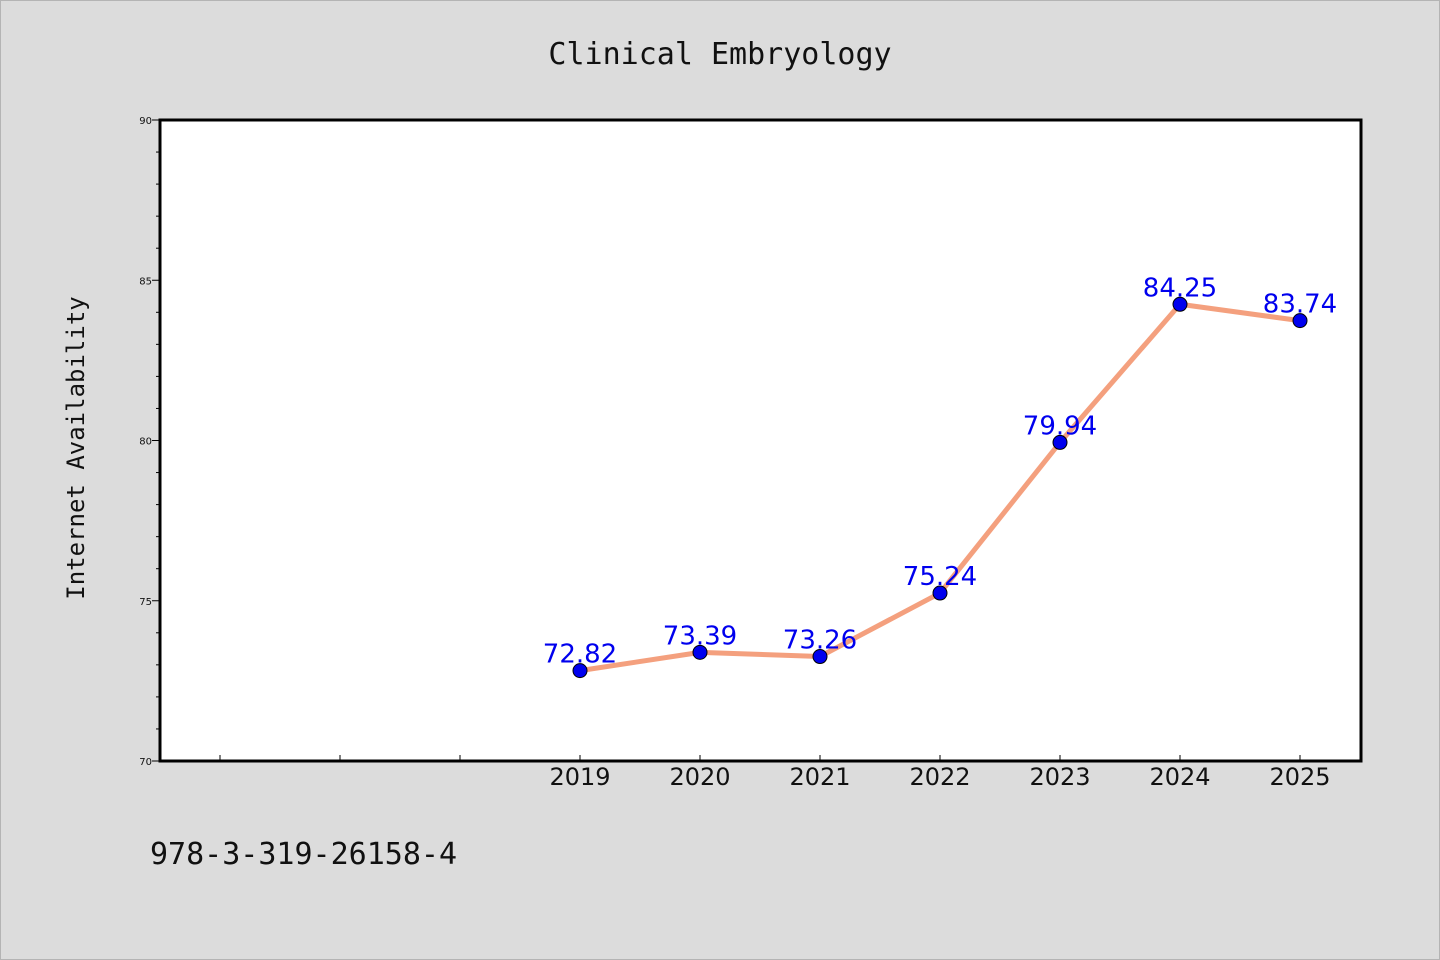  Describe the element at coordinates (1179, 777) in the screenshot. I see `x-tick-label: 2024` at that location.